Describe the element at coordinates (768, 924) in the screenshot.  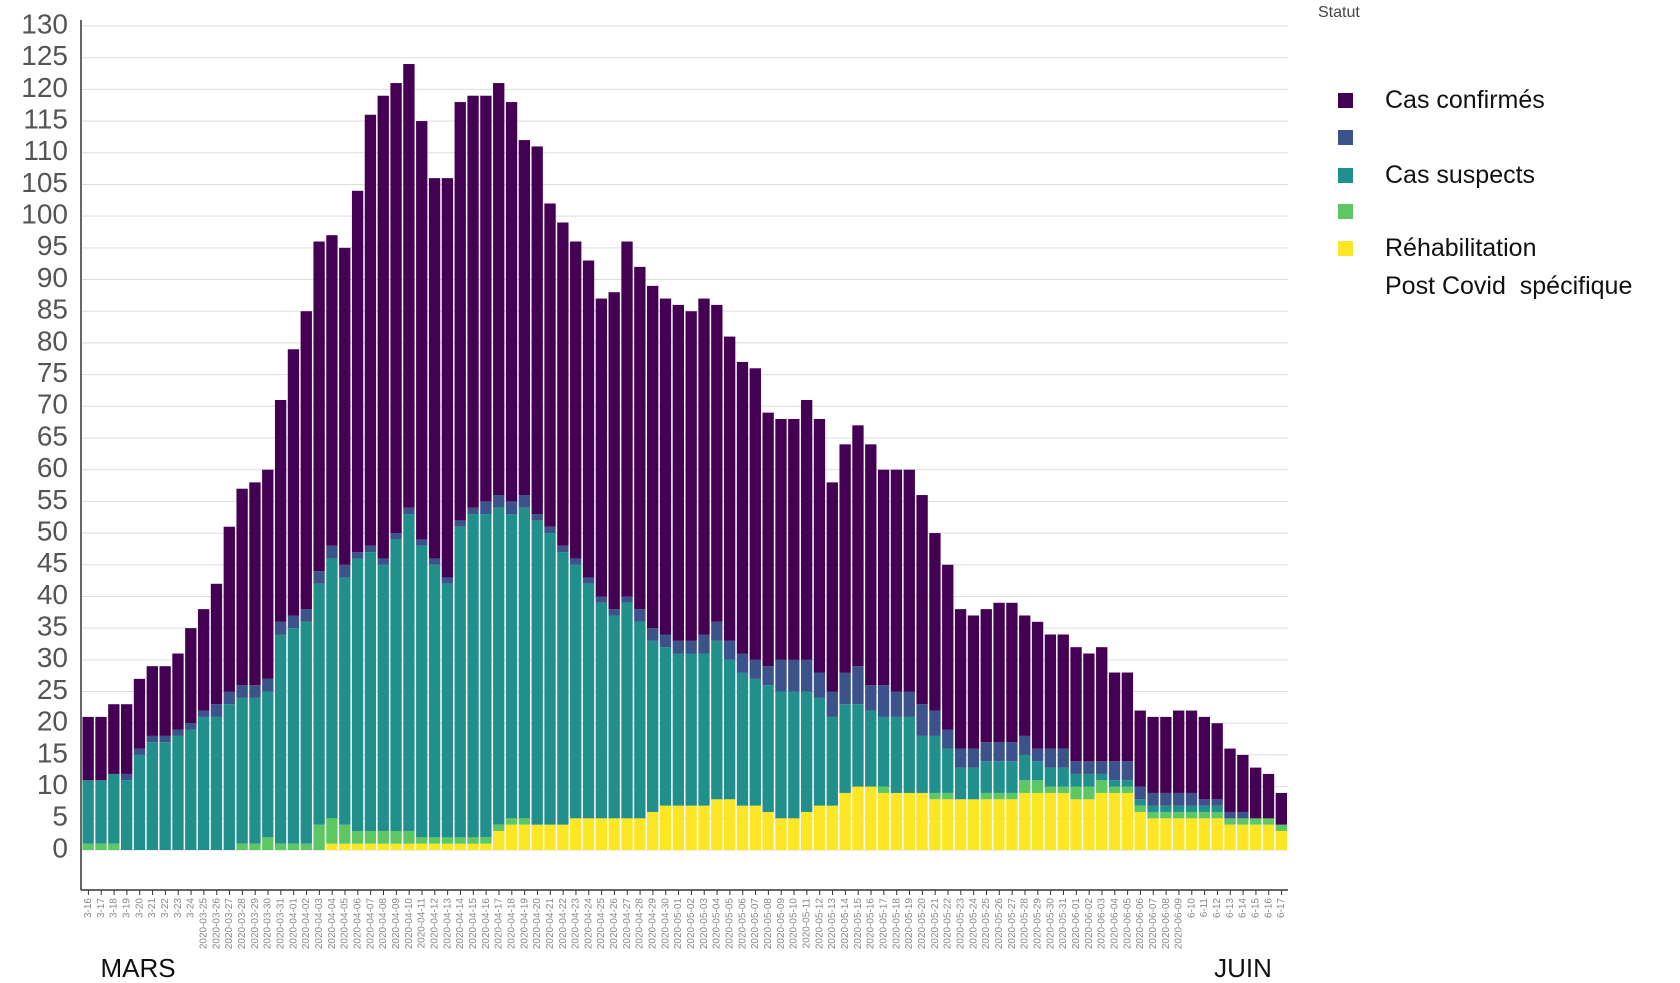
I see `x-tick-label: 2020-05-08` at that location.